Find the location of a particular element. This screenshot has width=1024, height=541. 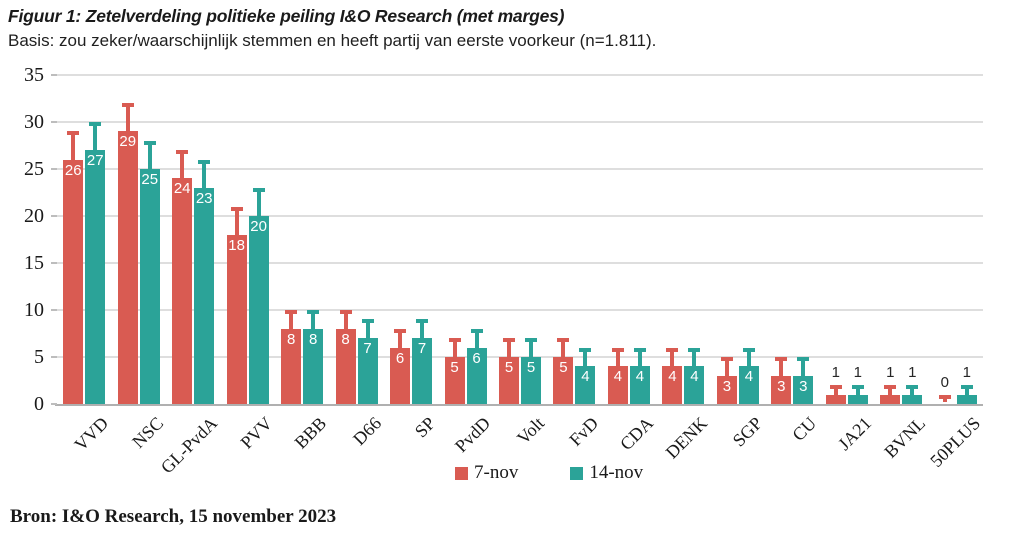

legend-label: 7-nov is located at coordinates (496, 472).